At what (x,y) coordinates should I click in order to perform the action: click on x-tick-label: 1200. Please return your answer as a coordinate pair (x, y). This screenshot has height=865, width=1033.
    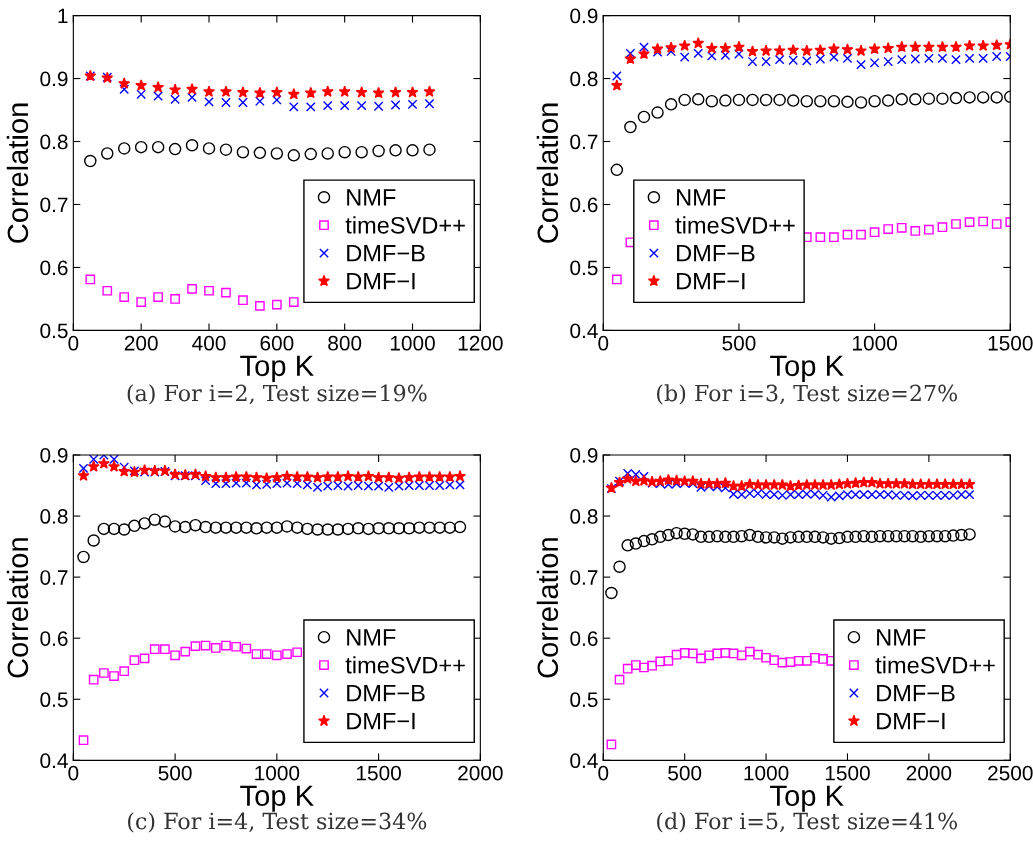
    Looking at the image, I should click on (480, 343).